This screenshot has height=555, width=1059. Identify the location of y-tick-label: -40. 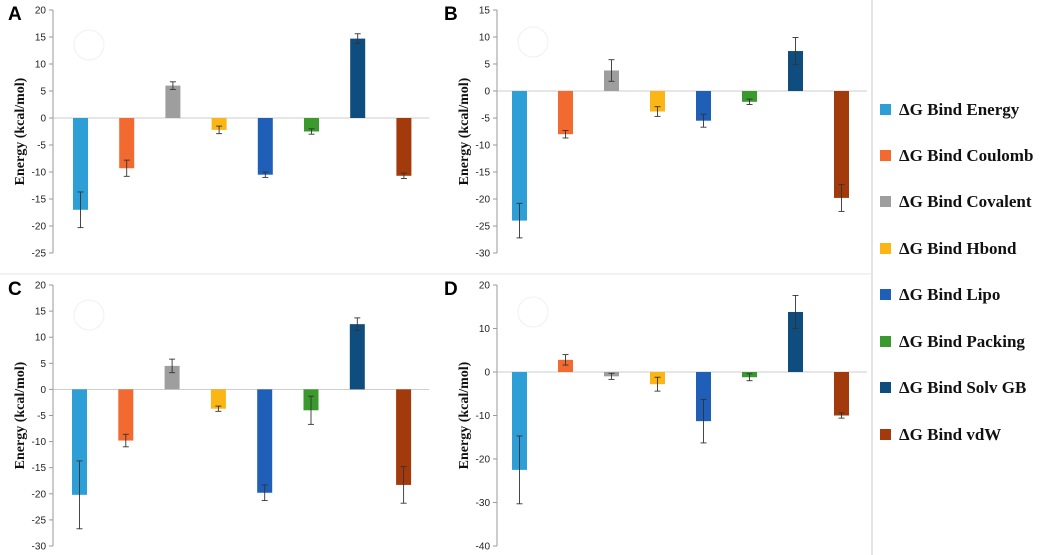
(483, 547).